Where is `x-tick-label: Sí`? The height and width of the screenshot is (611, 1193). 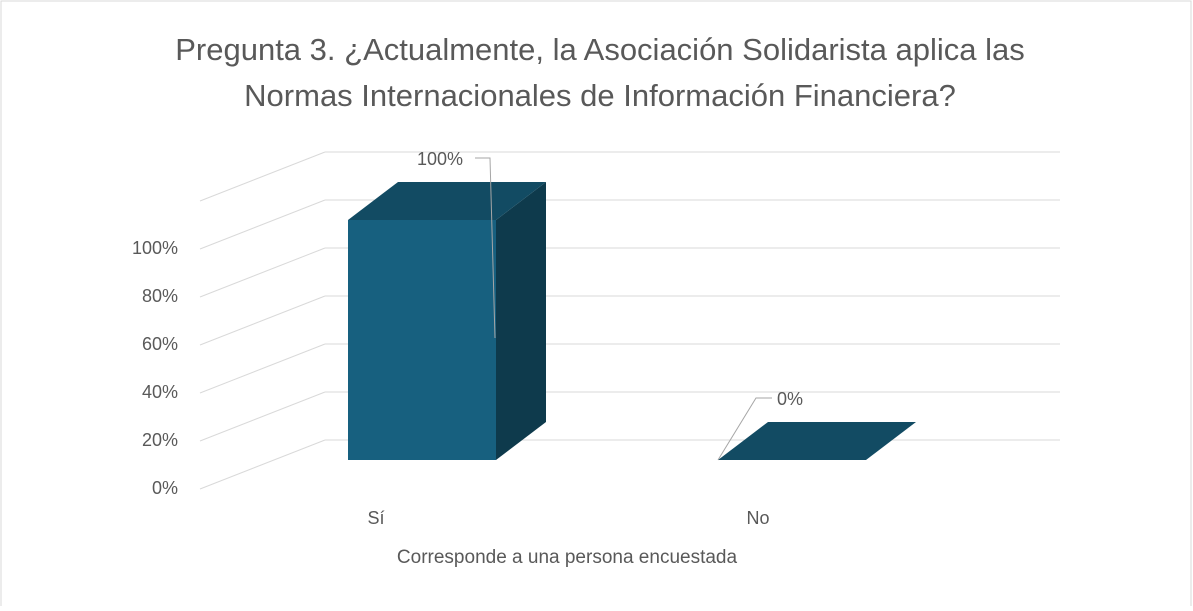 x-tick-label: Sí is located at coordinates (375, 518).